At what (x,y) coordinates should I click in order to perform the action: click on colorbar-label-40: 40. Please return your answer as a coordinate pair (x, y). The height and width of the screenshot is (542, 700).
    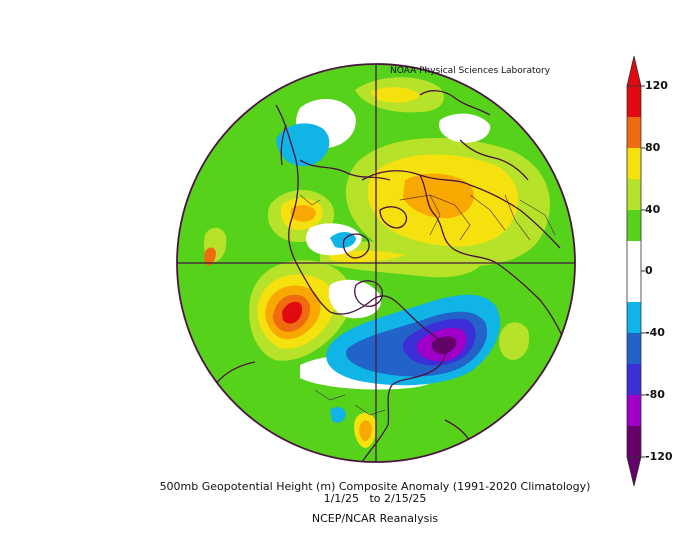
    Looking at the image, I should click on (653, 209).